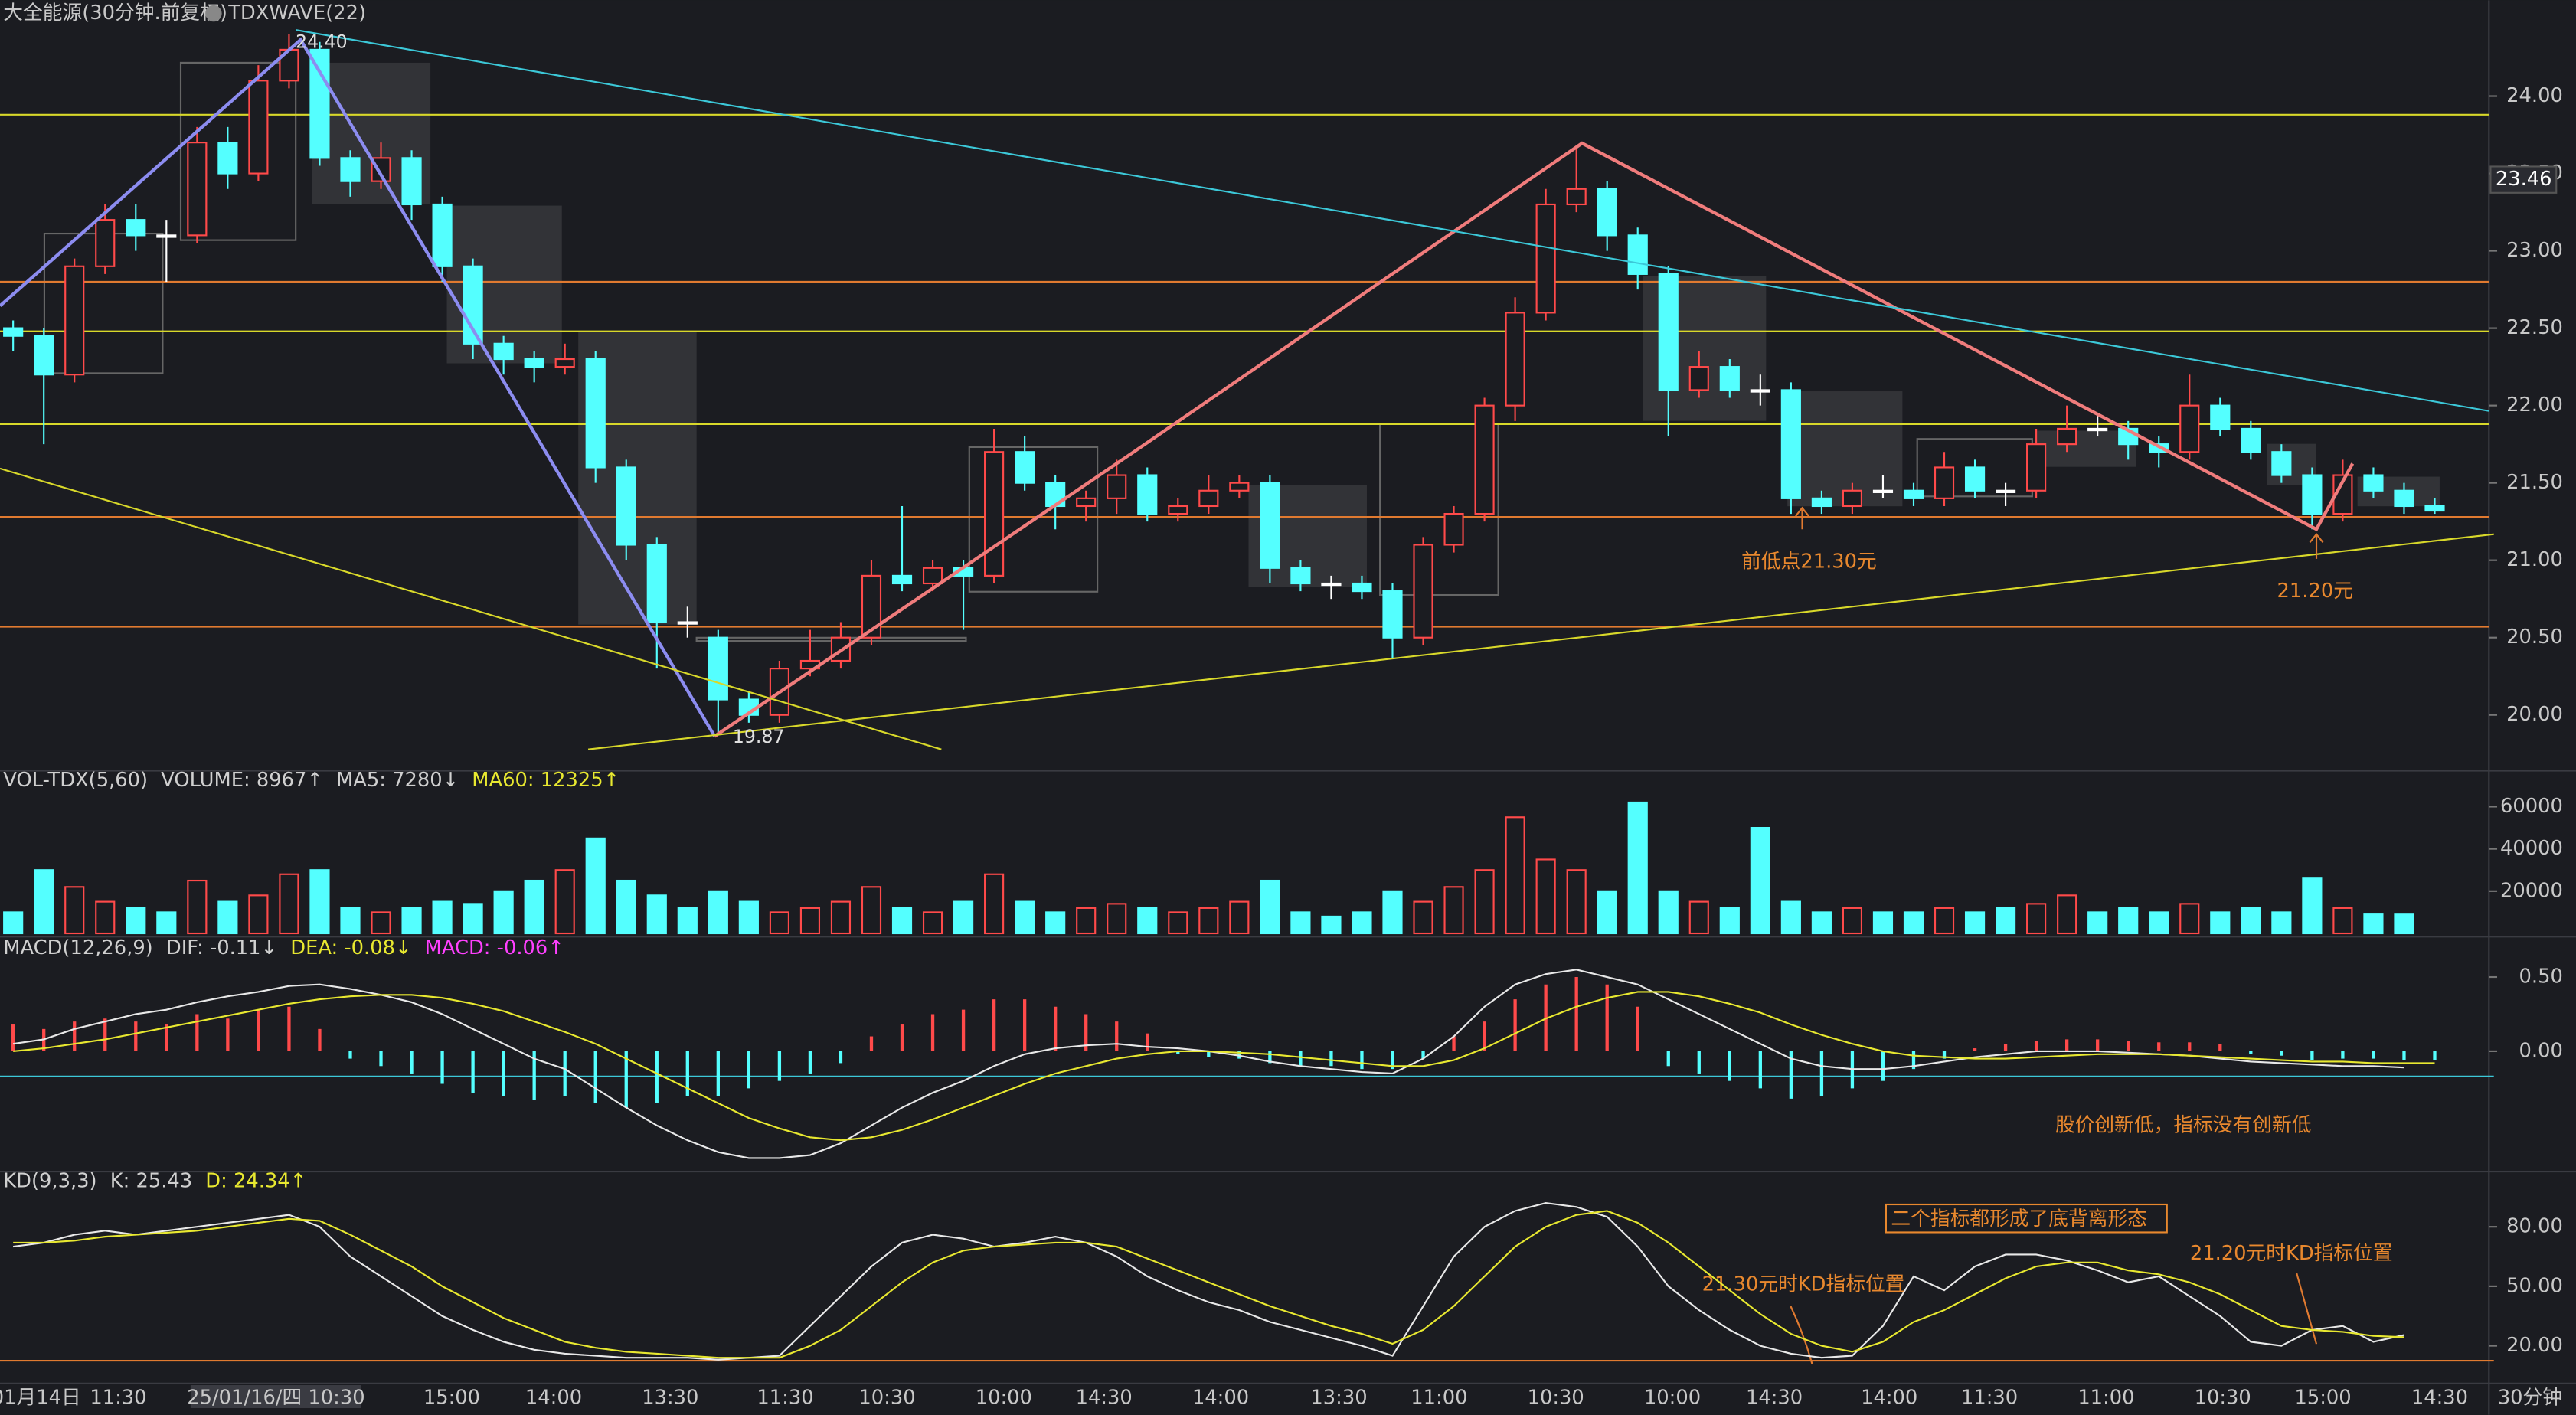 The height and width of the screenshot is (1415, 2576). Describe the element at coordinates (77, 947) in the screenshot. I see `legend-entry: MACD(12,26,9)` at that location.